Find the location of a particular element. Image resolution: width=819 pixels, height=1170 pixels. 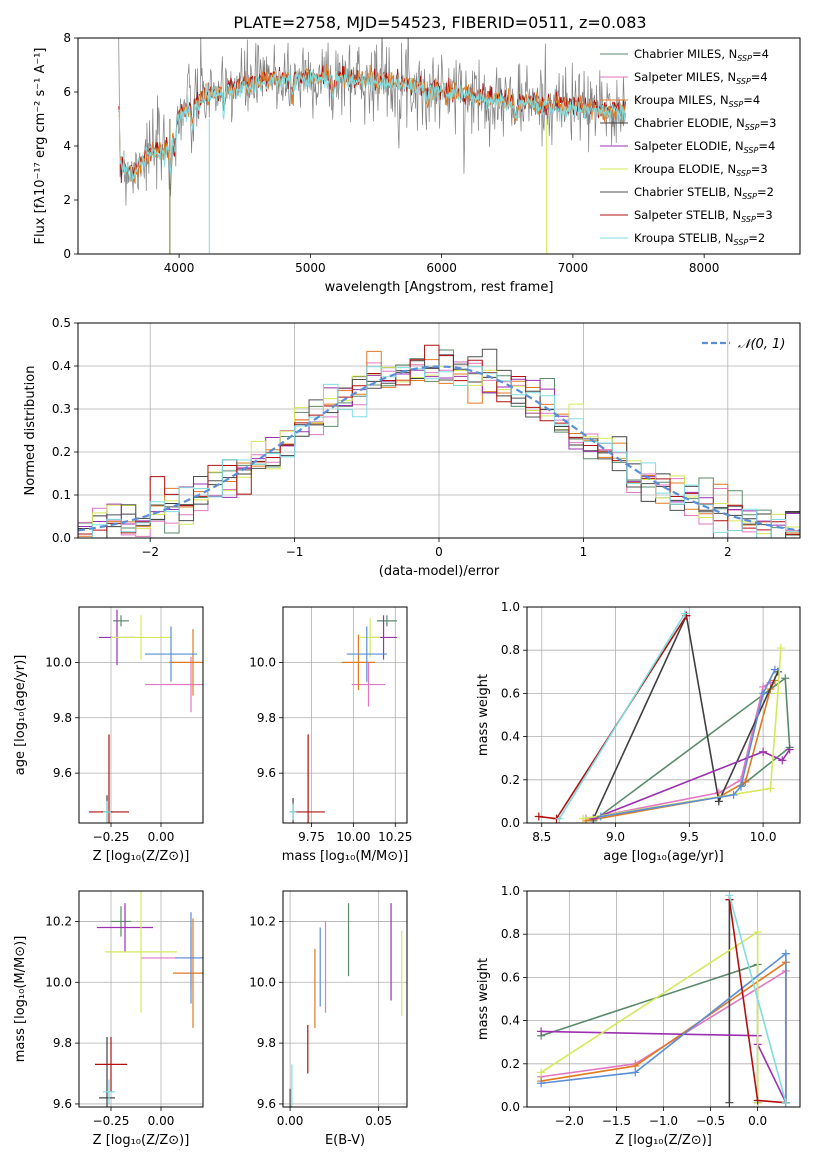

weight_vs_Z-xtick-label: −1.0 is located at coordinates (663, 1121).